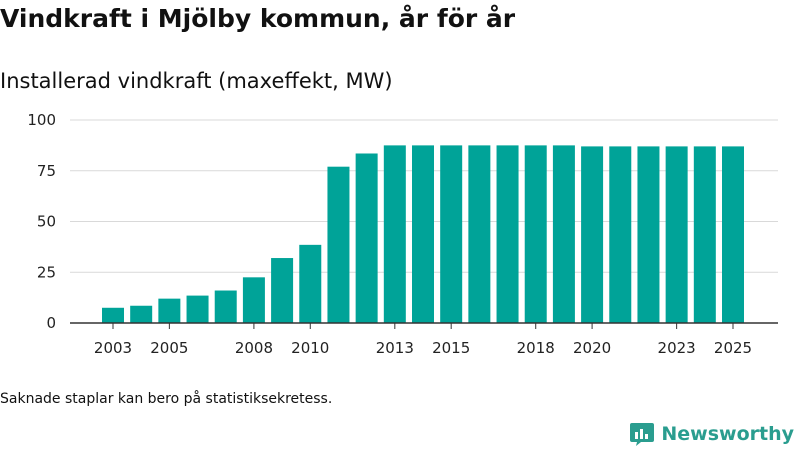  I want to click on bar-2007, so click(225, 306).